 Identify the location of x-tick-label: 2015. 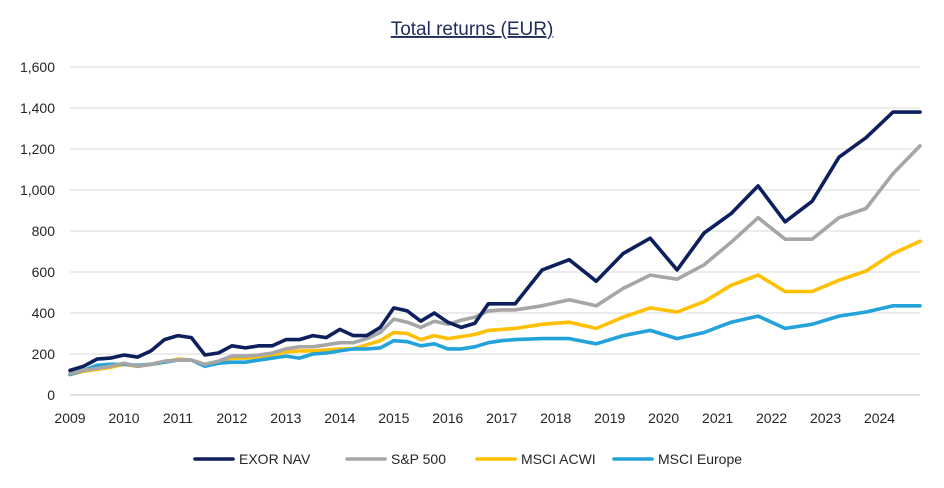
(393, 418).